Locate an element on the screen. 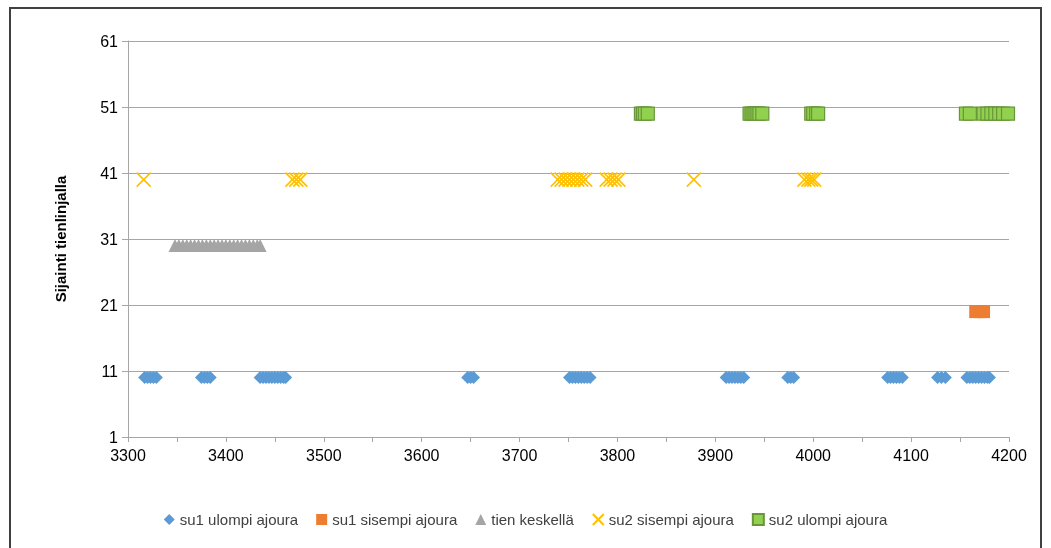 The width and height of the screenshot is (1051, 548). x-tick-label: 4200 is located at coordinates (1009, 455).